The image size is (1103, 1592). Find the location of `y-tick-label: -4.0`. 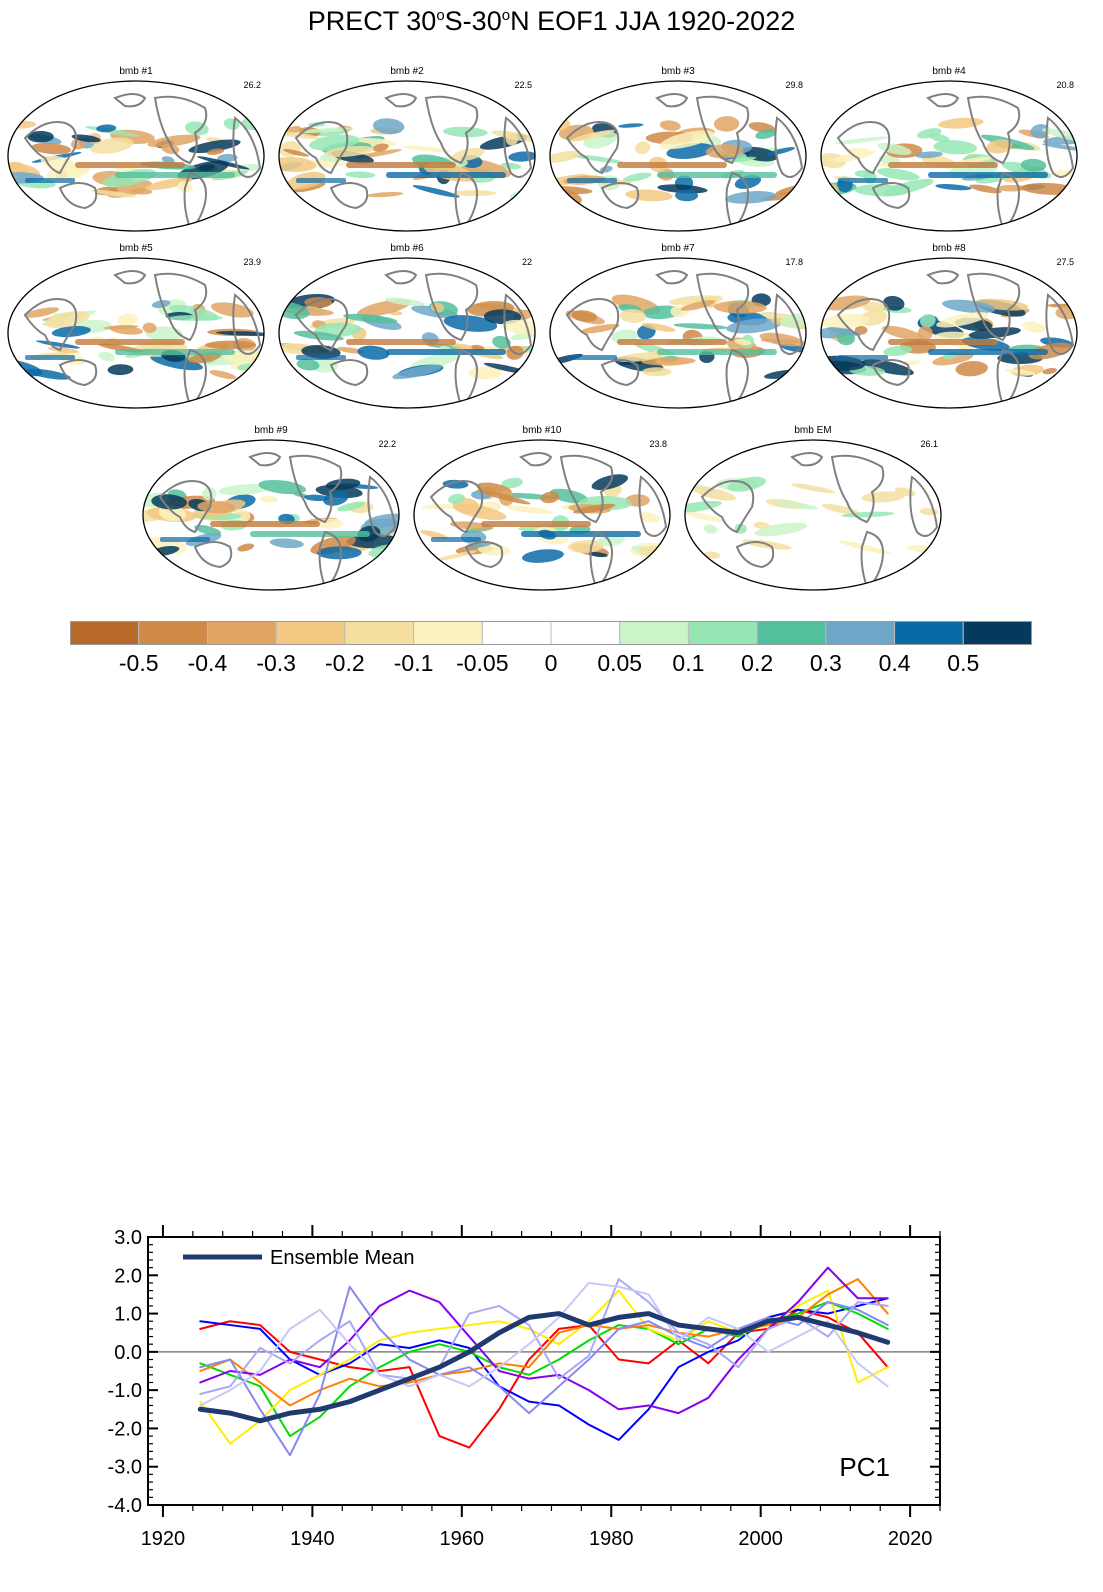

y-tick-label: -4.0 is located at coordinates (125, 1506).